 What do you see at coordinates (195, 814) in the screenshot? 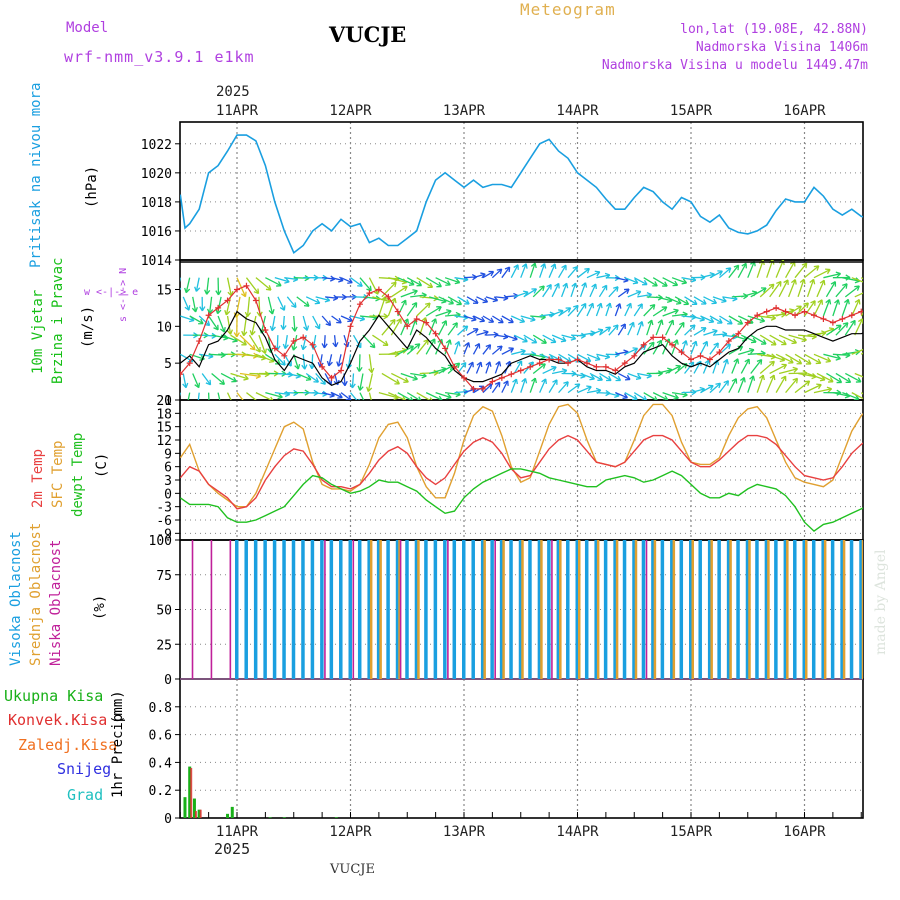
I see `precip-conv-bar` at bounding box center [195, 814].